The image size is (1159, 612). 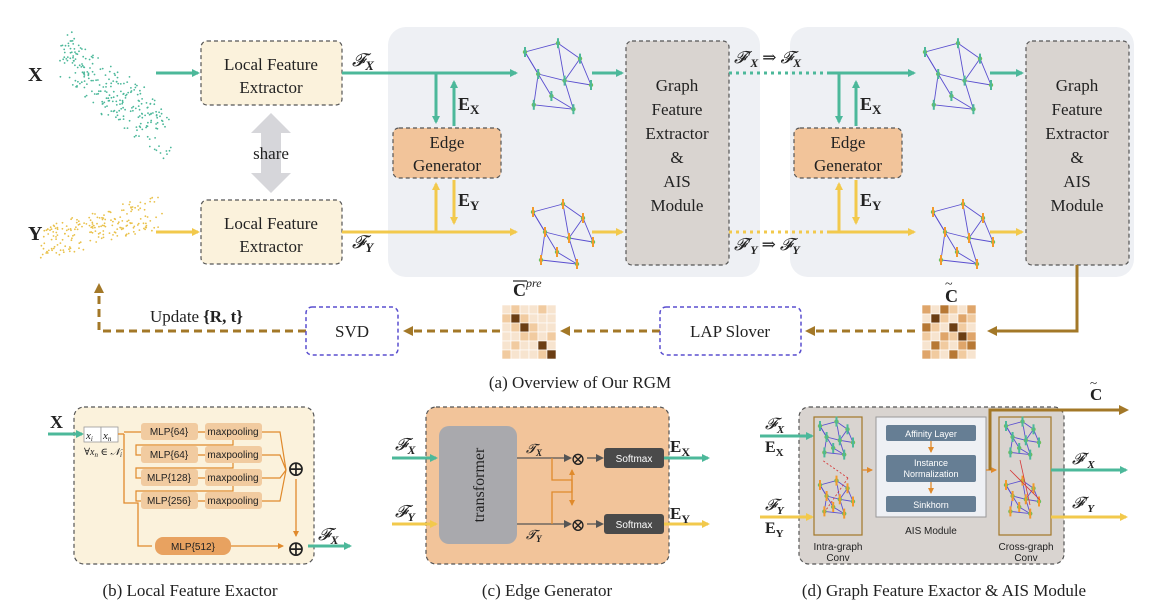 I want to click on caption-c: (c) Edge Generator, so click(x=547, y=590).